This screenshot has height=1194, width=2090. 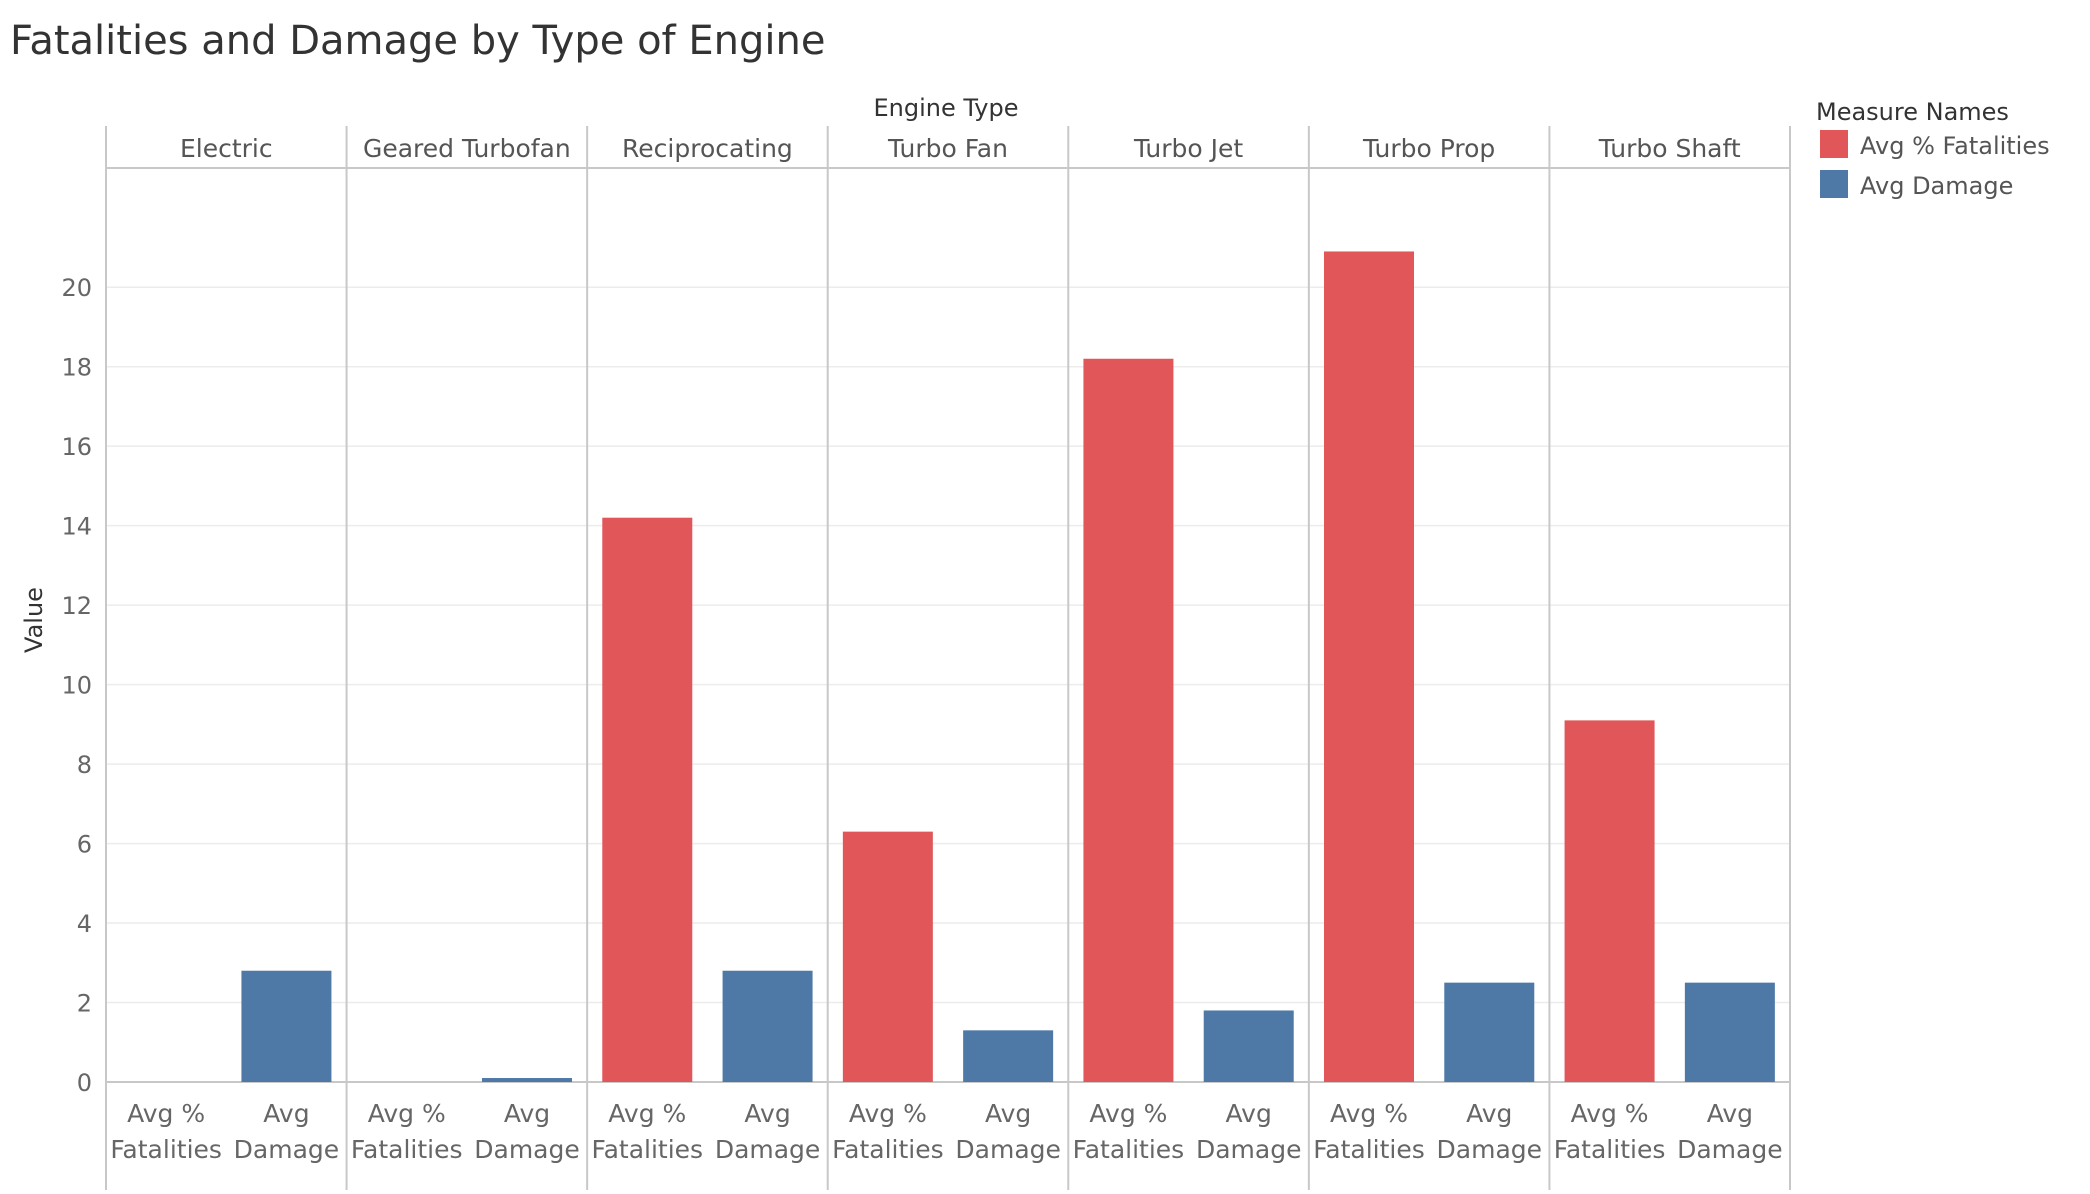 What do you see at coordinates (84, 845) in the screenshot?
I see `y-tick-label: 6` at bounding box center [84, 845].